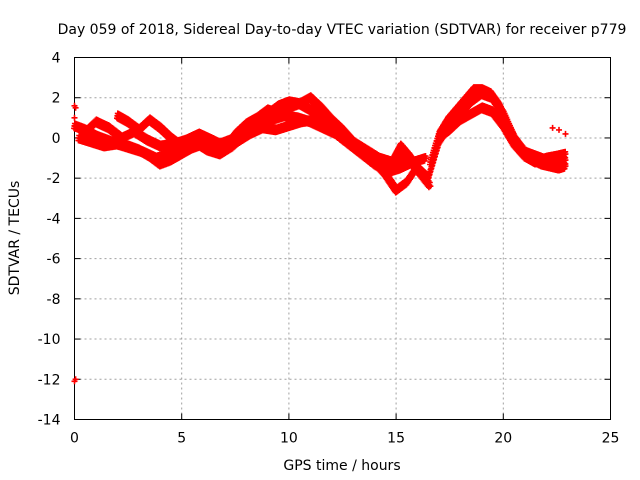 The image size is (640, 480). Describe the element at coordinates (49, 421) in the screenshot. I see `y-tick-label: -14` at that location.